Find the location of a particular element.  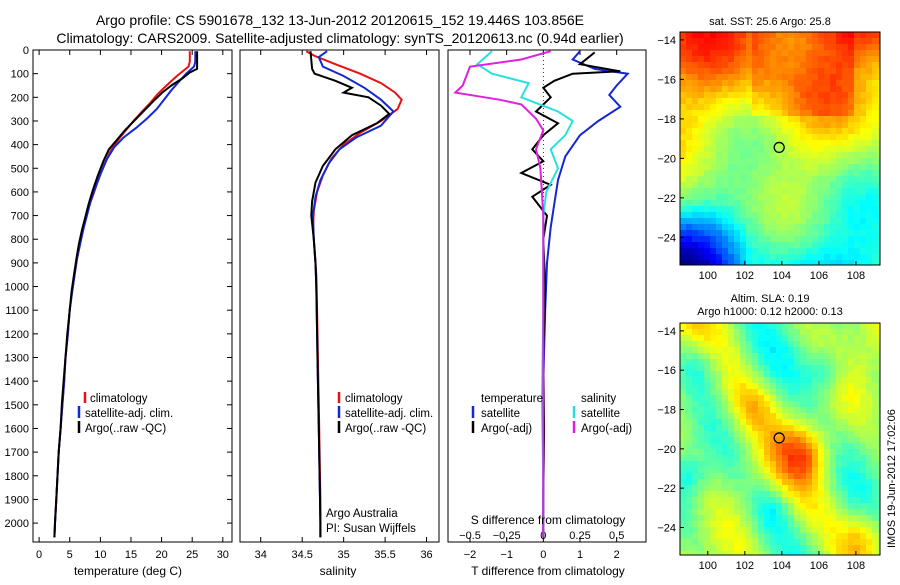

legend-label-t-argo: Argo(-adj) is located at coordinates (506, 429).